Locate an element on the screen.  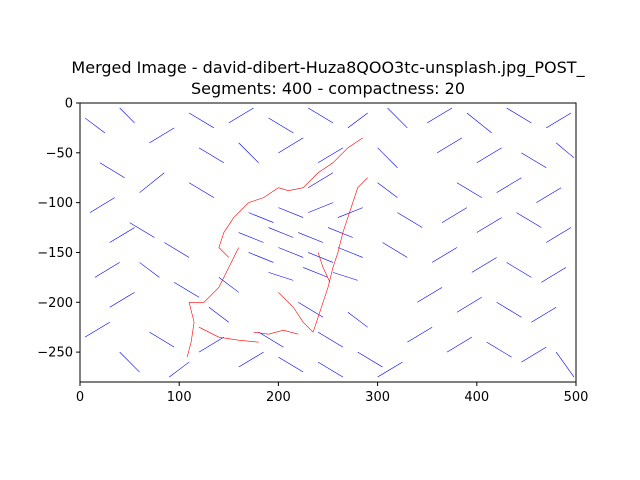
y-tick-label: 0 is located at coordinates (69, 104).